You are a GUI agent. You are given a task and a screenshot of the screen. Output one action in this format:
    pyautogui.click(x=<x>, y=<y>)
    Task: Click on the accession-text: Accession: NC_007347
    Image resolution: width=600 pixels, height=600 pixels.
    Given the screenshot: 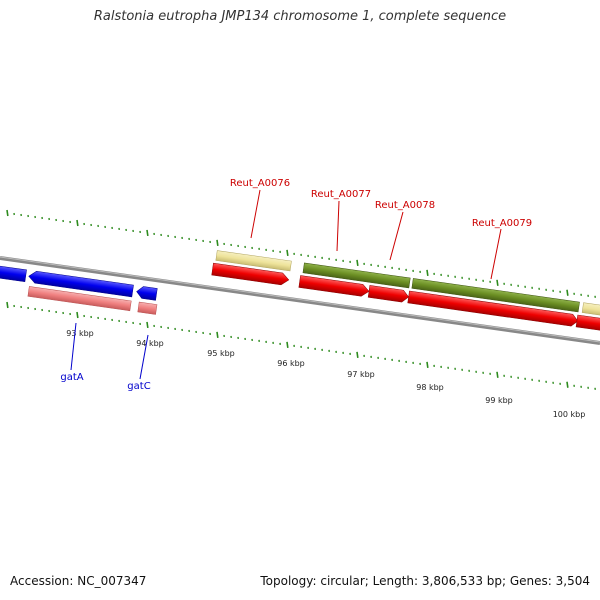 What is the action you would take?
    pyautogui.click(x=78, y=581)
    